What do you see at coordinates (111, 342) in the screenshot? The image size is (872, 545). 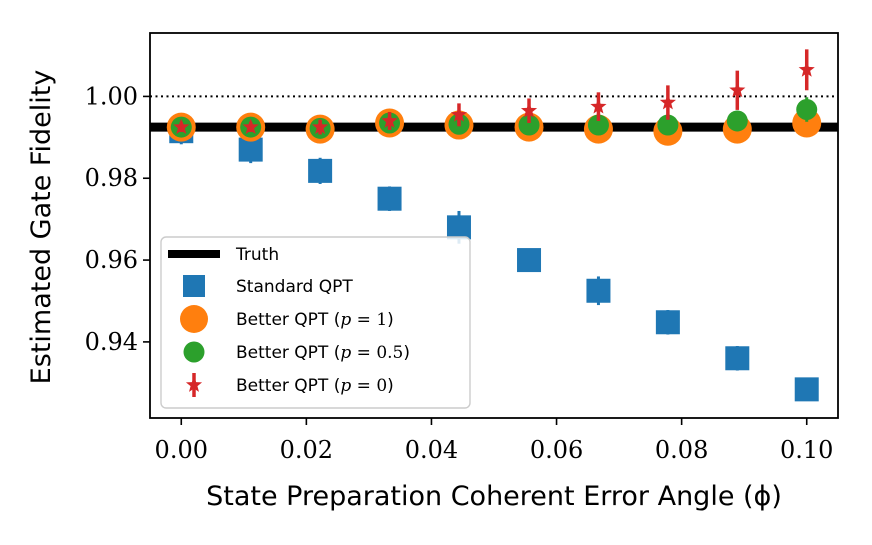 I see `y-tick-label: 0.94` at bounding box center [111, 342].